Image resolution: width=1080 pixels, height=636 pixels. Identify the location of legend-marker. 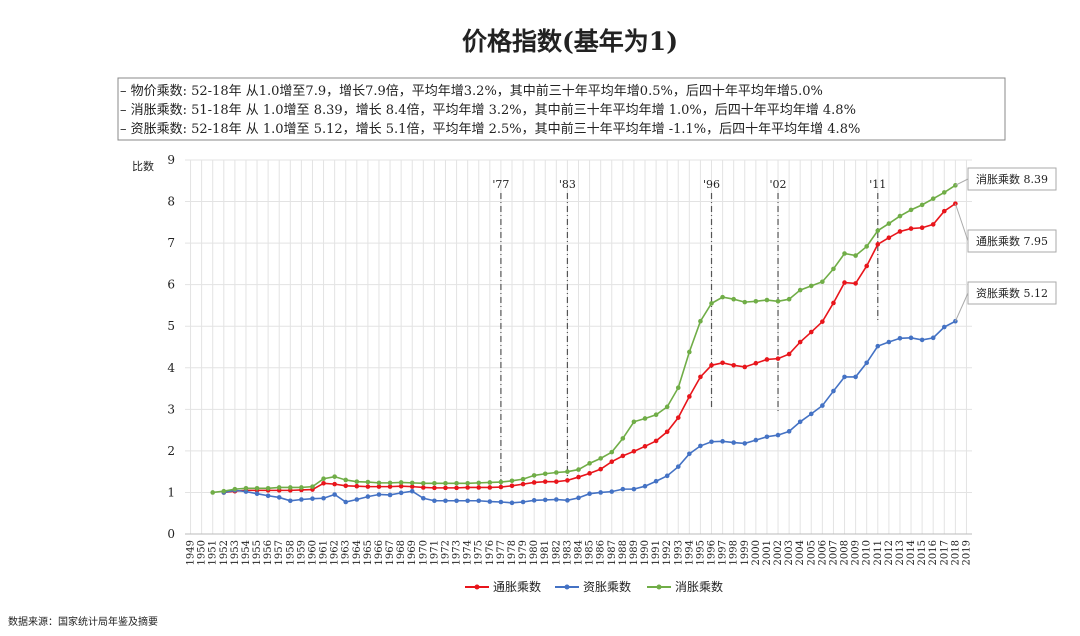
(567, 587).